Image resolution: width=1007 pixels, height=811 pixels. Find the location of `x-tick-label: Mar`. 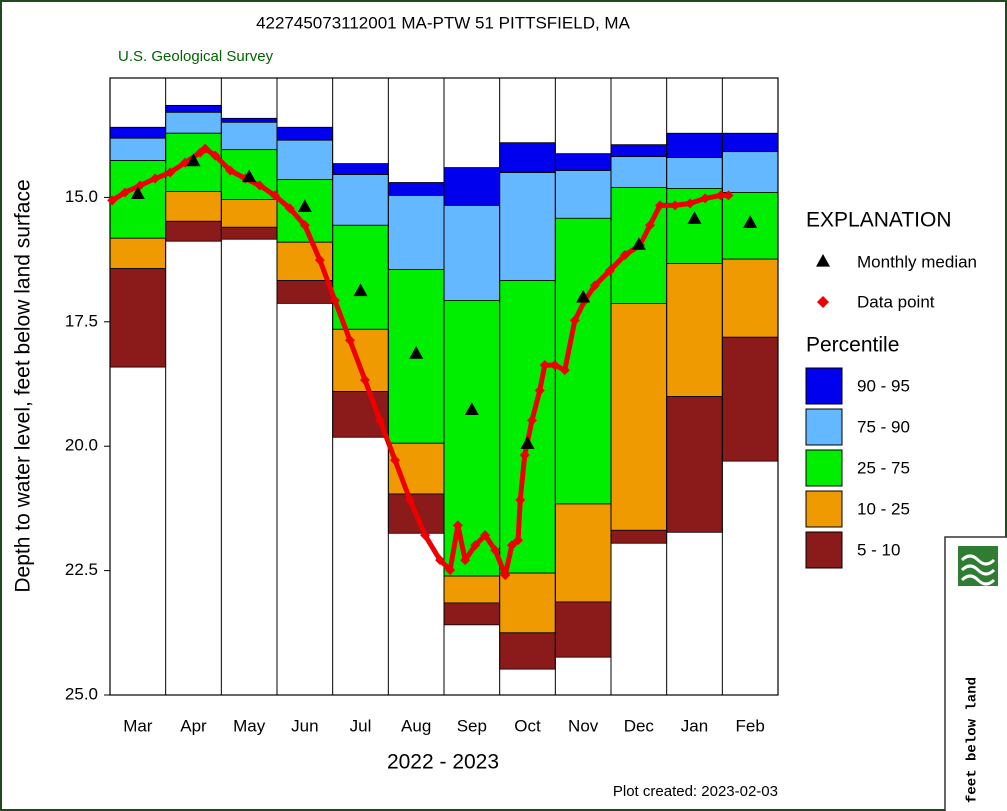

x-tick-label: Mar is located at coordinates (138, 725).